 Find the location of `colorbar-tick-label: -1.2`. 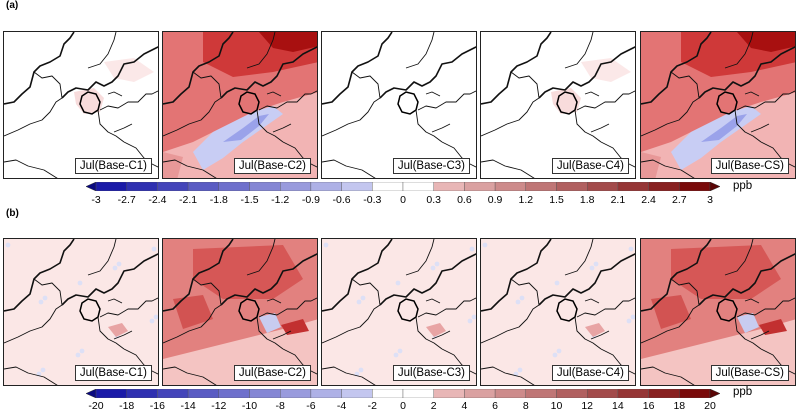

colorbar-tick-label: -1.2 is located at coordinates (280, 200).